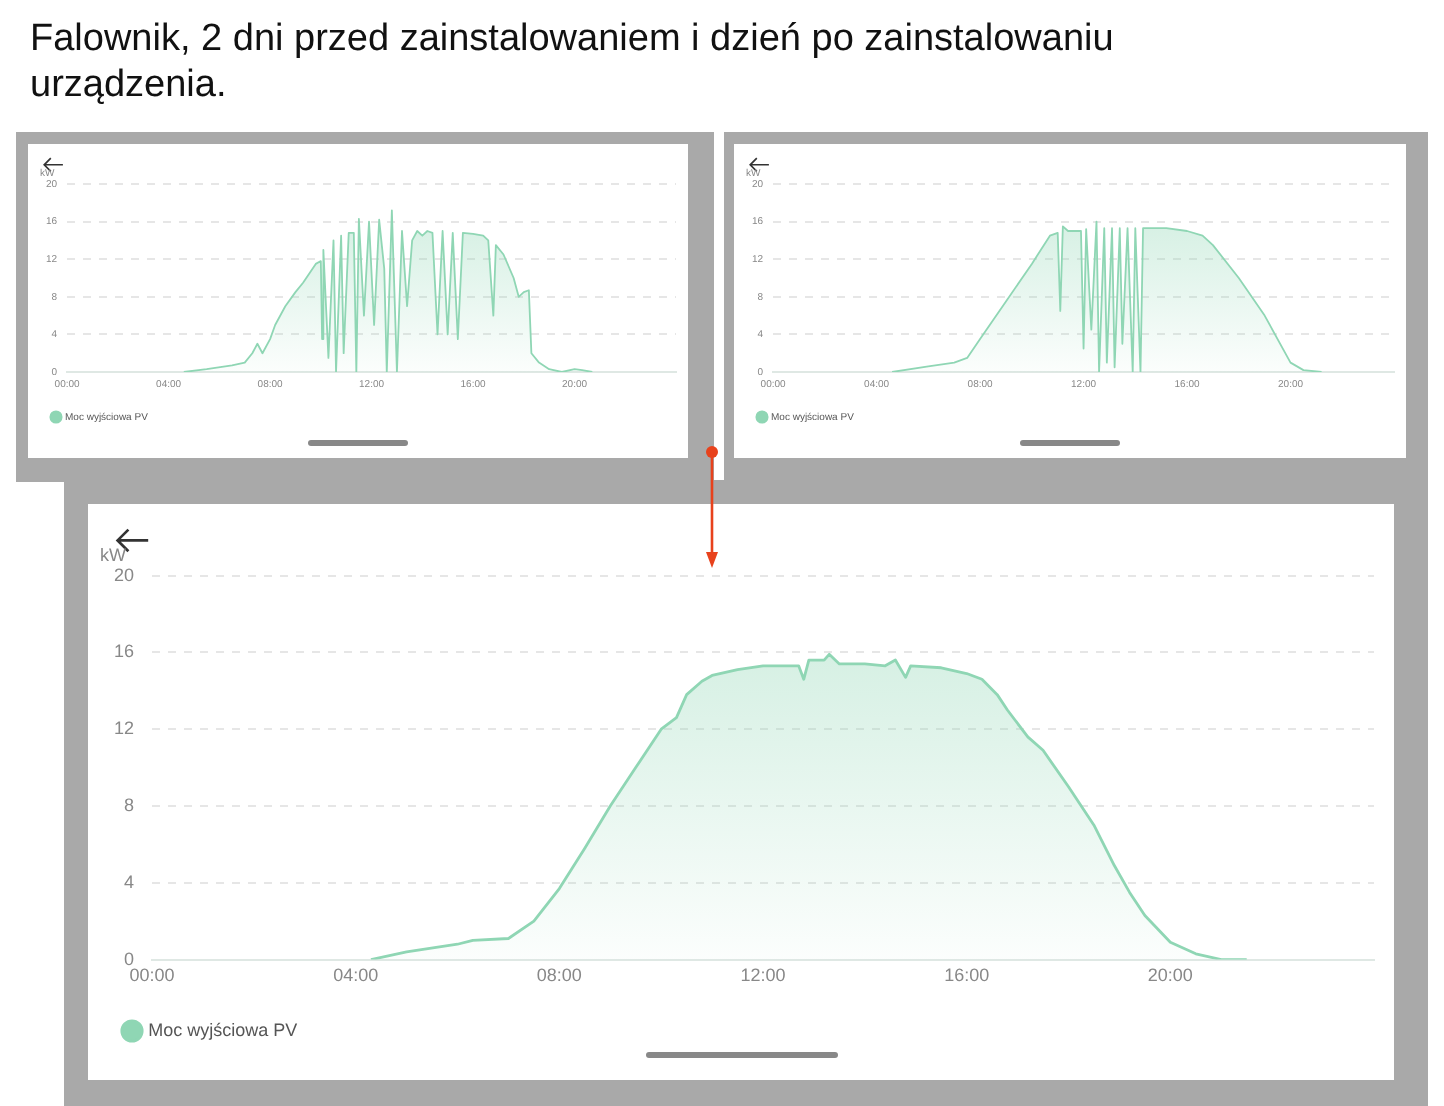  Describe the element at coordinates (129, 882) in the screenshot. I see `y-tick-label: 4` at that location.